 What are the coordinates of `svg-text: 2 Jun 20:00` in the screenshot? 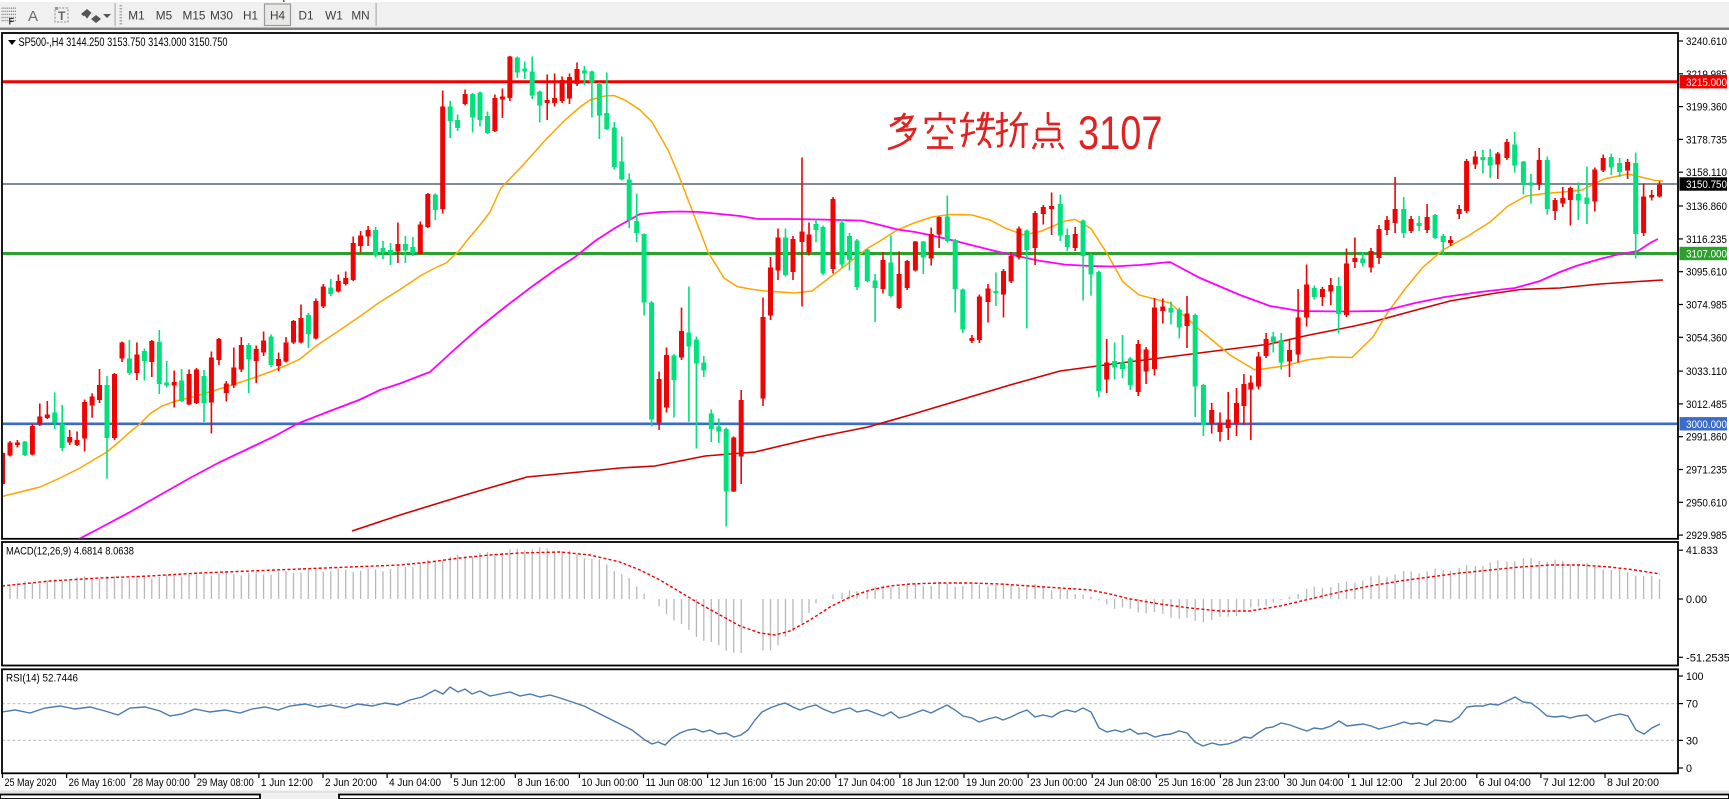 It's located at (351, 783).